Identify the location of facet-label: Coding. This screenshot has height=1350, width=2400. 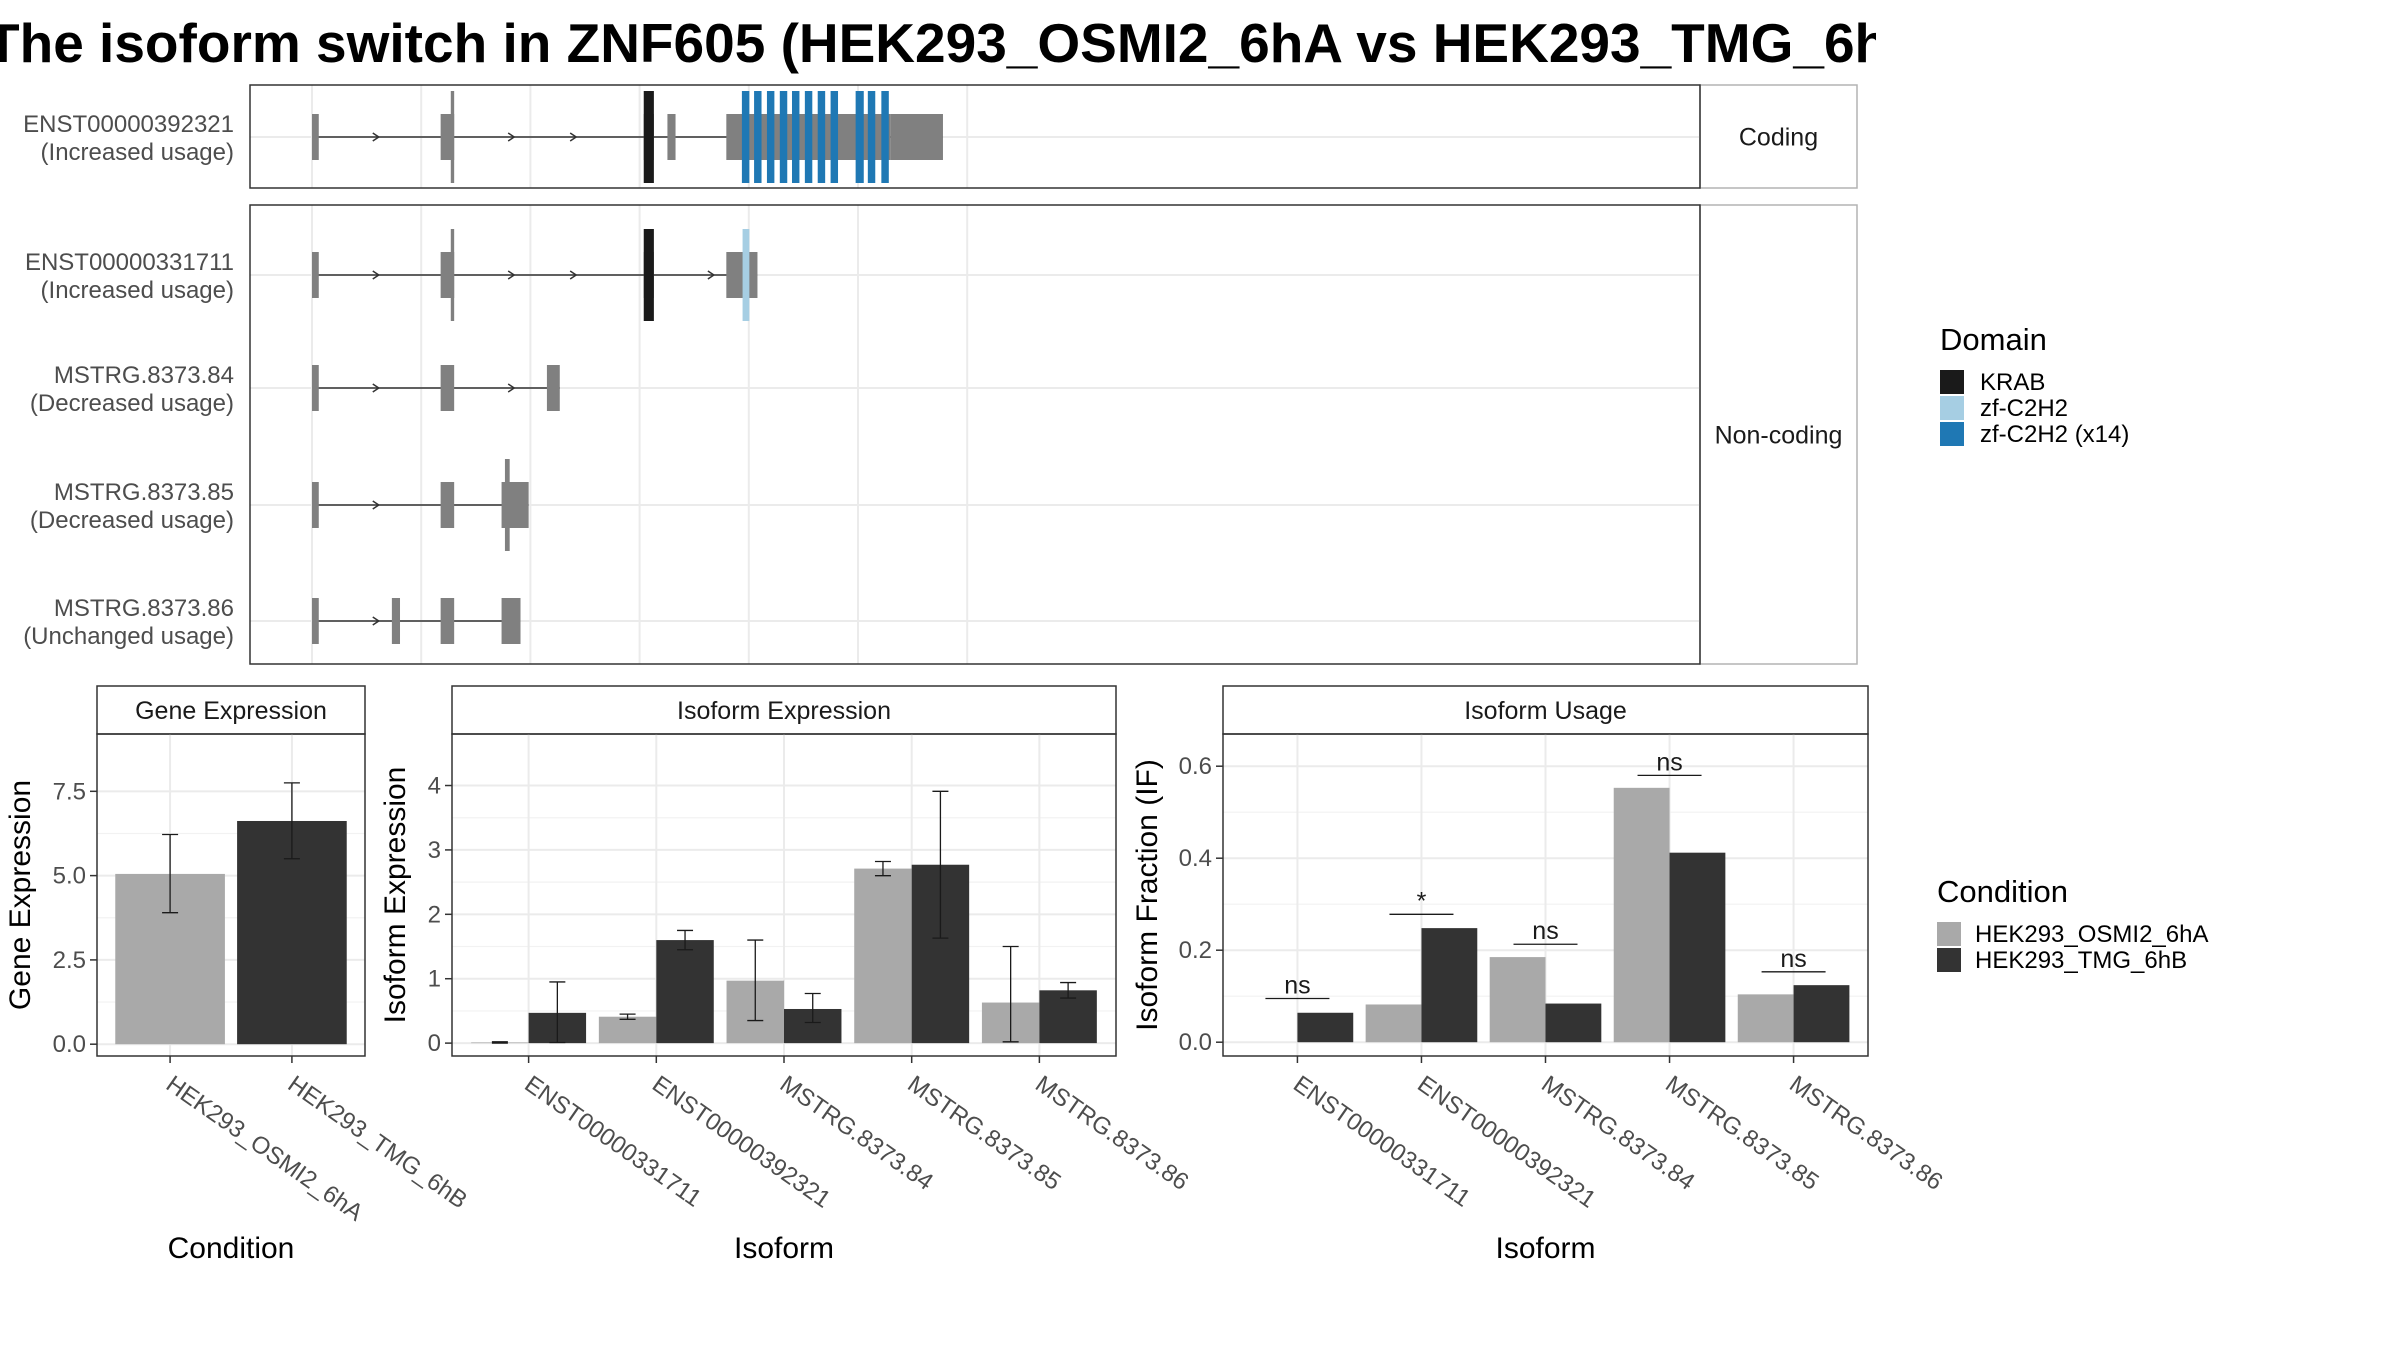
(1778, 138).